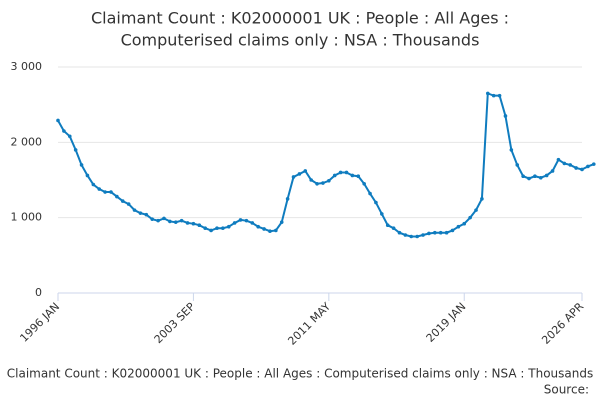  Describe the element at coordinates (446, 322) in the screenshot. I see `x-tick-label: 2019 JAN` at that location.